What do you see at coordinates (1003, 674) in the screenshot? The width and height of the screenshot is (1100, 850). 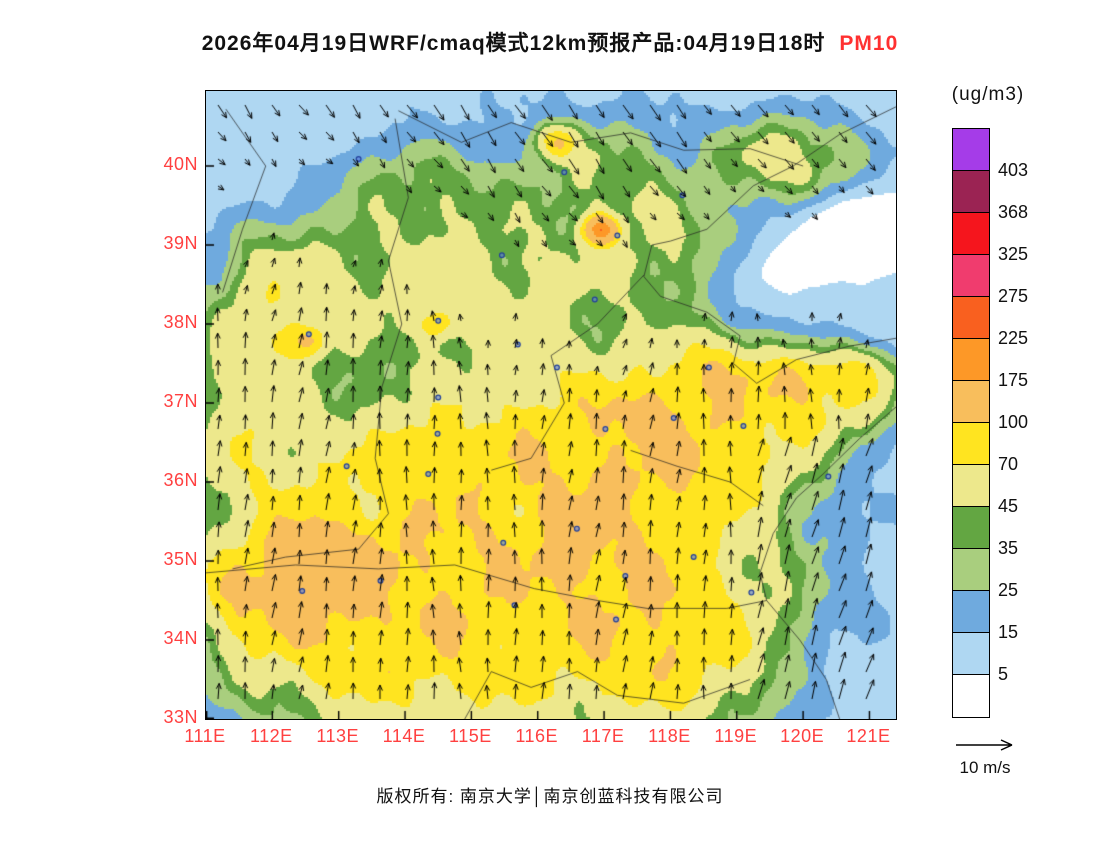 I see `colorbar-level-label: 5` at bounding box center [1003, 674].